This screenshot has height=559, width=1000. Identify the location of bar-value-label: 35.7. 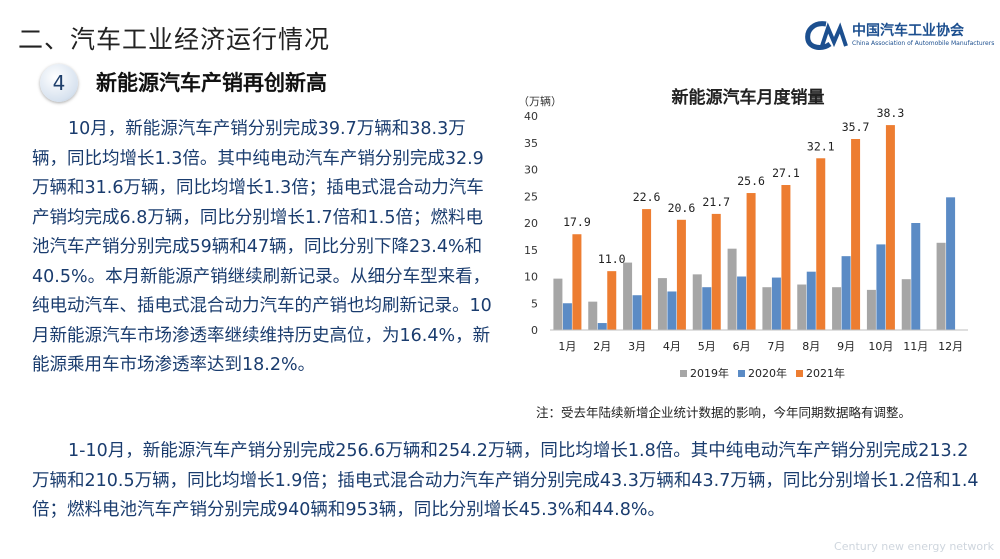
(856, 127).